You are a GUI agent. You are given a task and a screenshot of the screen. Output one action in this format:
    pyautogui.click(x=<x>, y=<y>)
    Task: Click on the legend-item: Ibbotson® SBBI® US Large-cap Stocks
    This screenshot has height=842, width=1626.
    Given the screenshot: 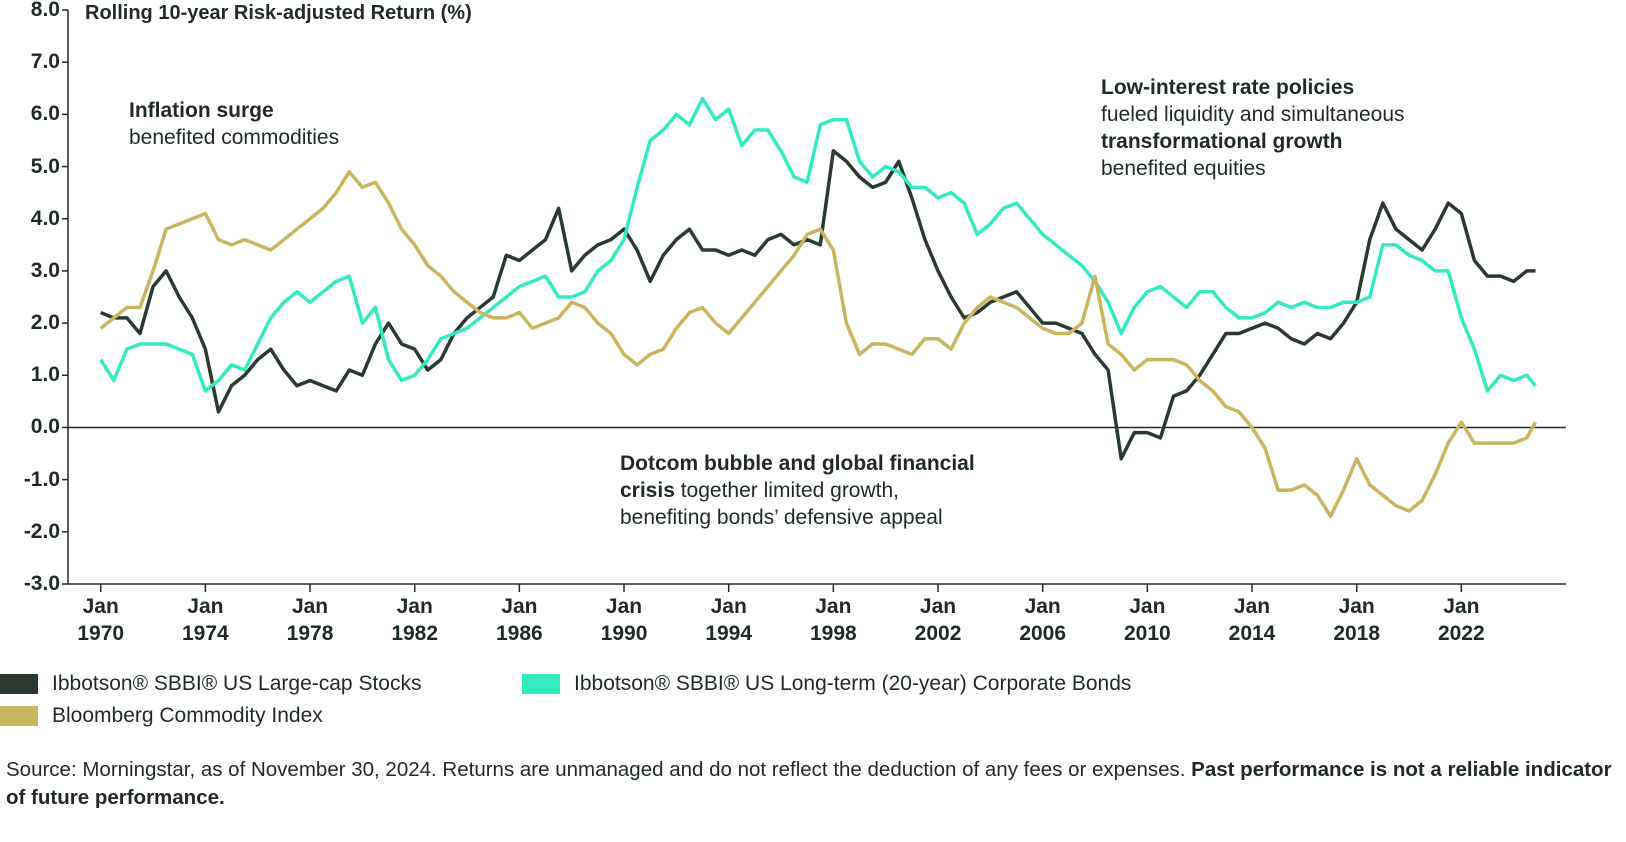 What is the action you would take?
    pyautogui.click(x=210, y=684)
    